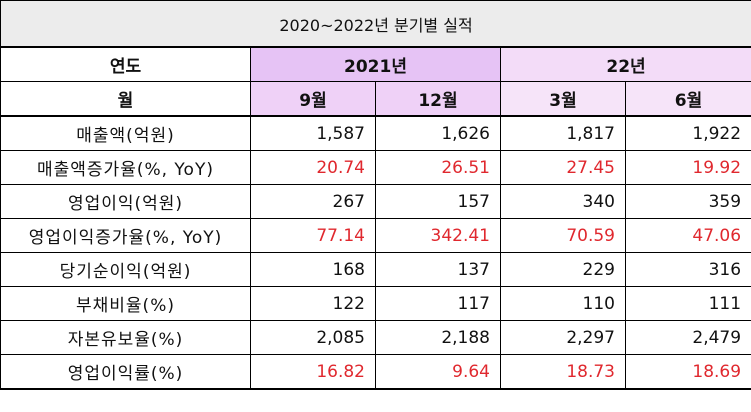 The height and width of the screenshot is (412, 751). I want to click on table-row: 매출액(억원) 1,587 1,626 1,817 1,922, so click(375, 133).